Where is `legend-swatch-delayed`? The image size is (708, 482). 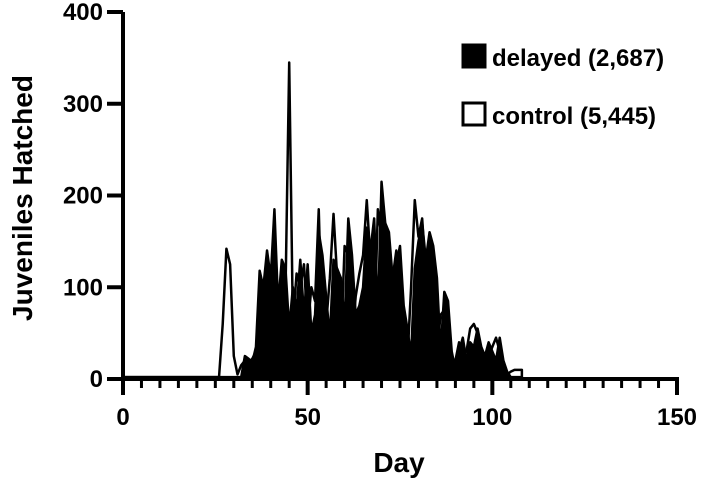 legend-swatch-delayed is located at coordinates (474, 56).